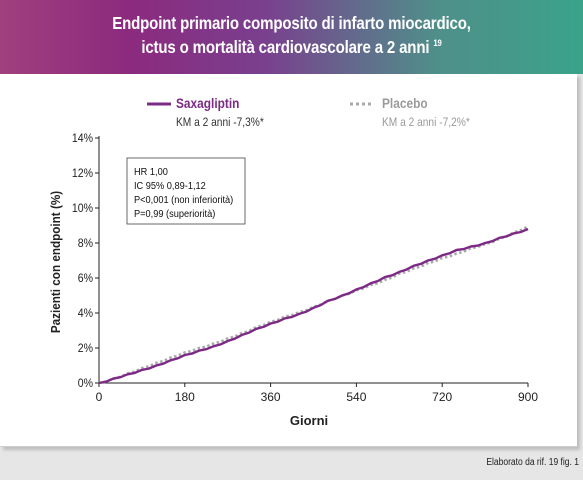 Image resolution: width=583 pixels, height=480 pixels. Describe the element at coordinates (426, 122) in the screenshot. I see `legend-placebo-km: KM a 2 anni -7,2%*` at that location.